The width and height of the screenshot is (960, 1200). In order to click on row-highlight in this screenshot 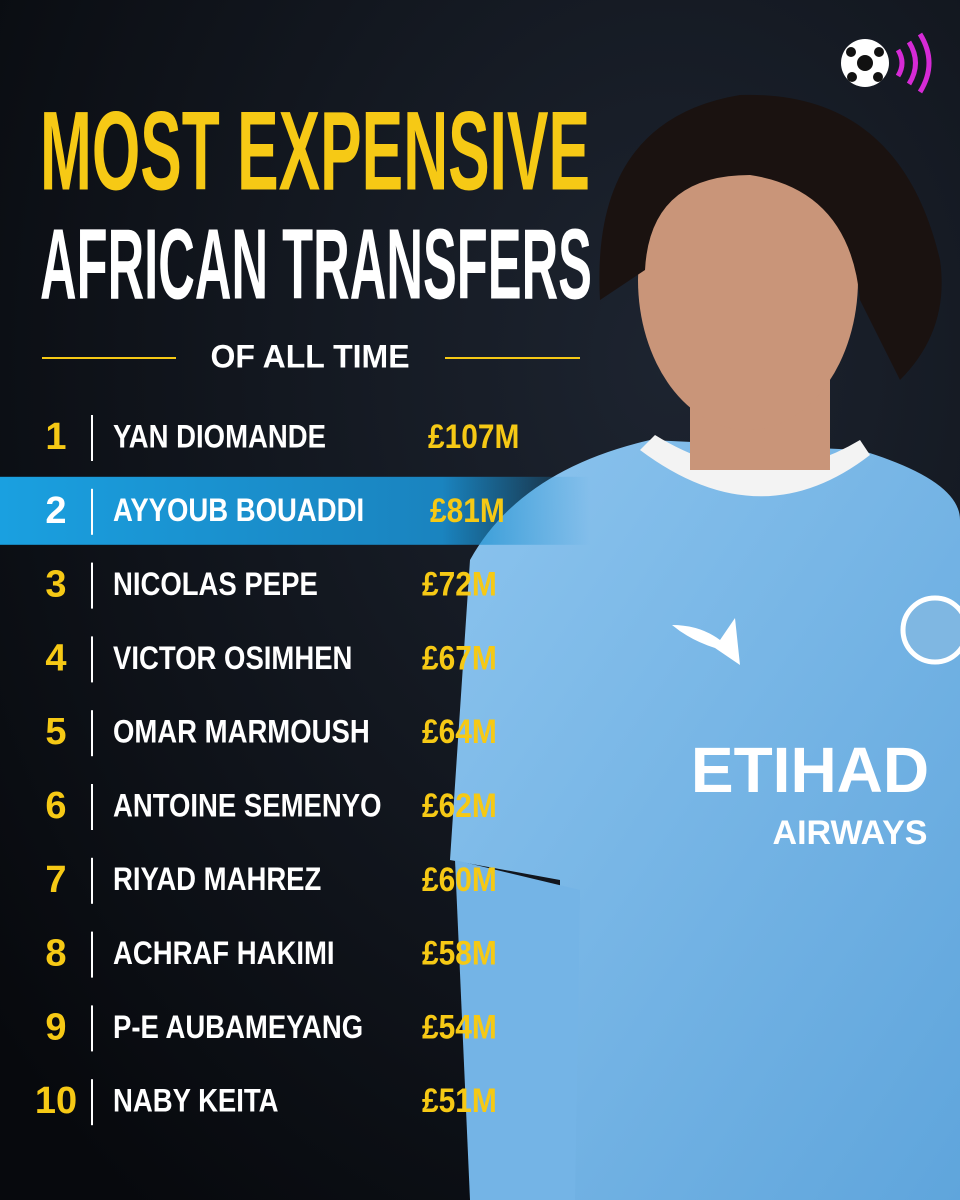, I will do `click(295, 510)`.